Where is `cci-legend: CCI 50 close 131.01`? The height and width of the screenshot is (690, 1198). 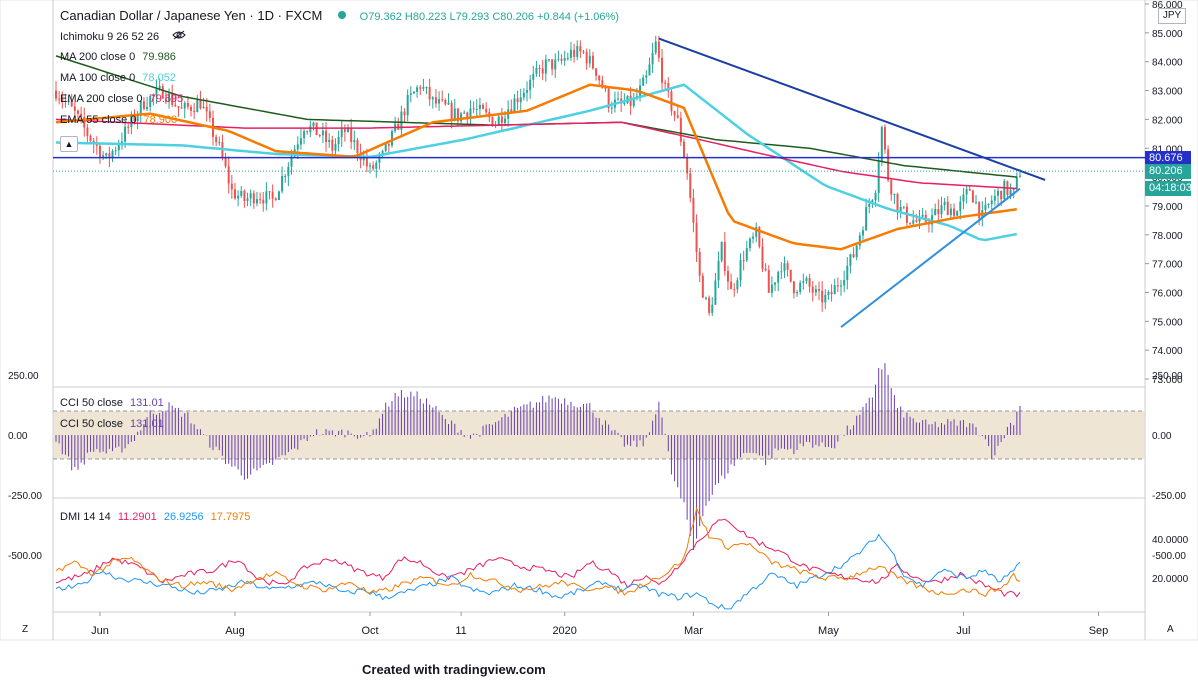
cci-legend: CCI 50 close 131.01 is located at coordinates (112, 403).